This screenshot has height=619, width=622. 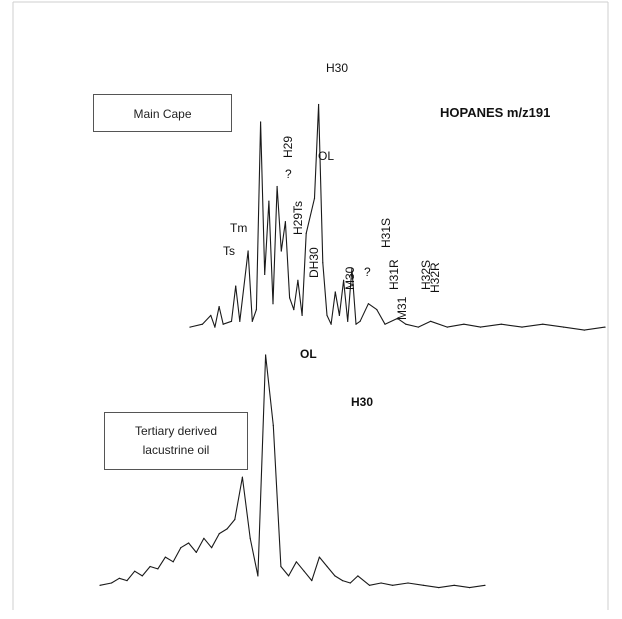 I want to click on tertiary-label-line2: lacustrine oil, so click(x=176, y=450).